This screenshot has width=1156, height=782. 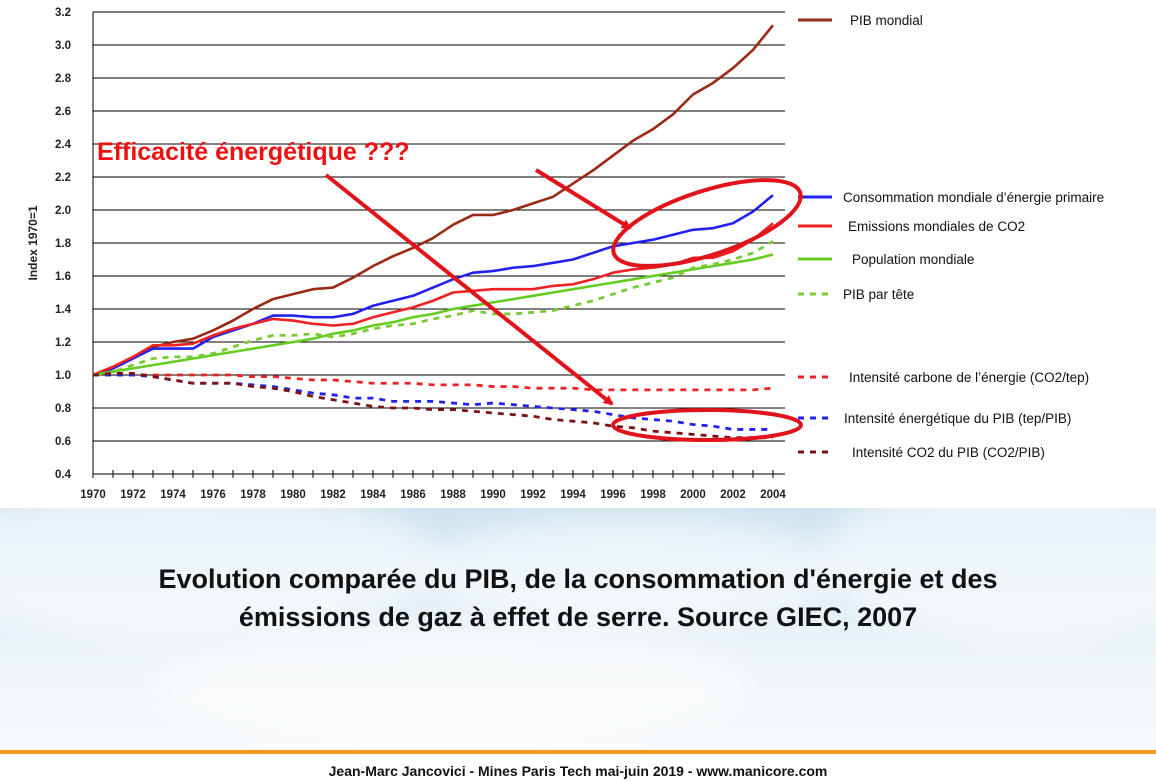 What do you see at coordinates (453, 495) in the screenshot?
I see `x-tick-label: 1988` at bounding box center [453, 495].